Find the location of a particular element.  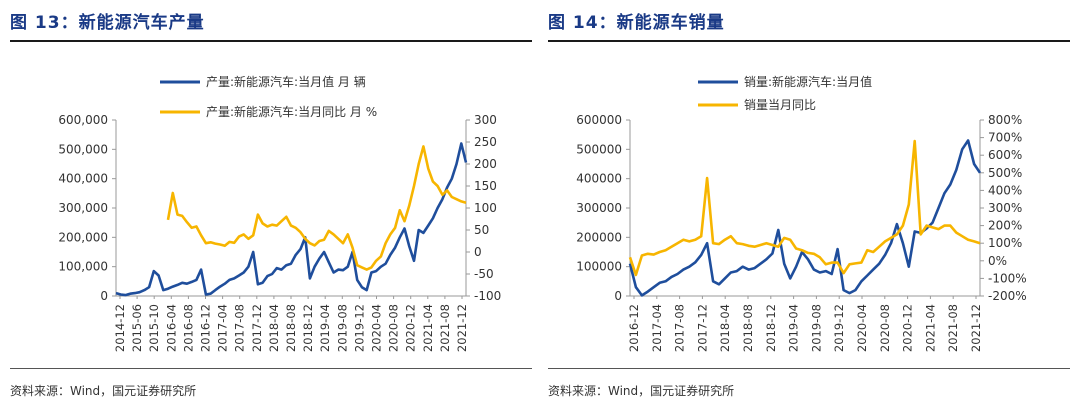

y-right-tick-label: 0 is located at coordinates (478, 252).